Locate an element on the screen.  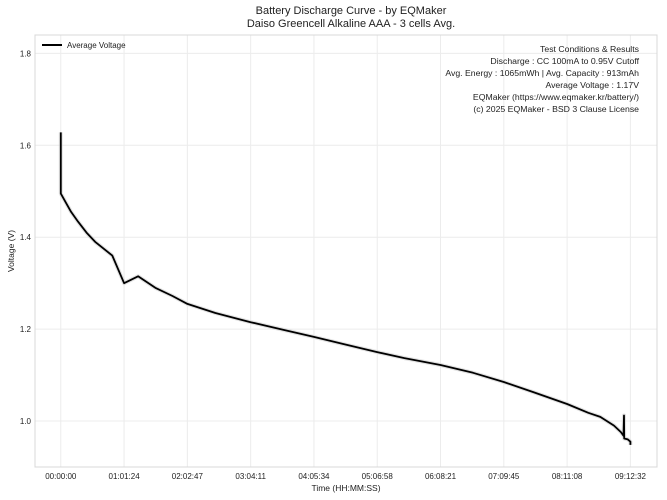
chart-title: Battery Discharge Curve - by EQMaker is located at coordinates (351, 11).